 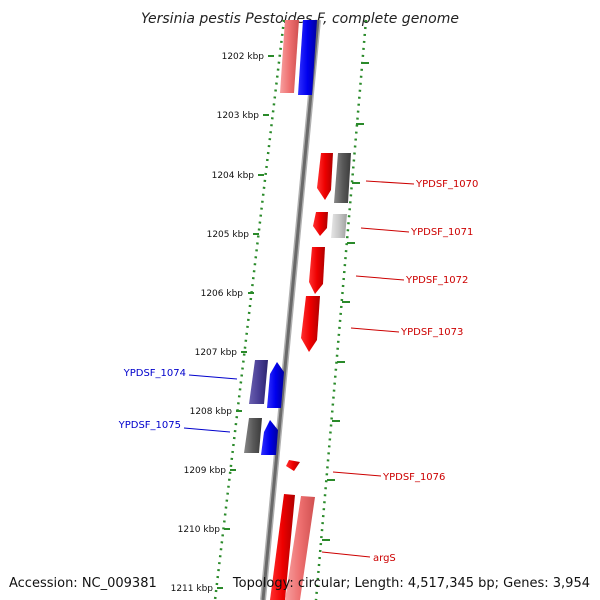 What do you see at coordinates (290, 309) in the screenshot?
I see `genome-backbone` at bounding box center [290, 309].